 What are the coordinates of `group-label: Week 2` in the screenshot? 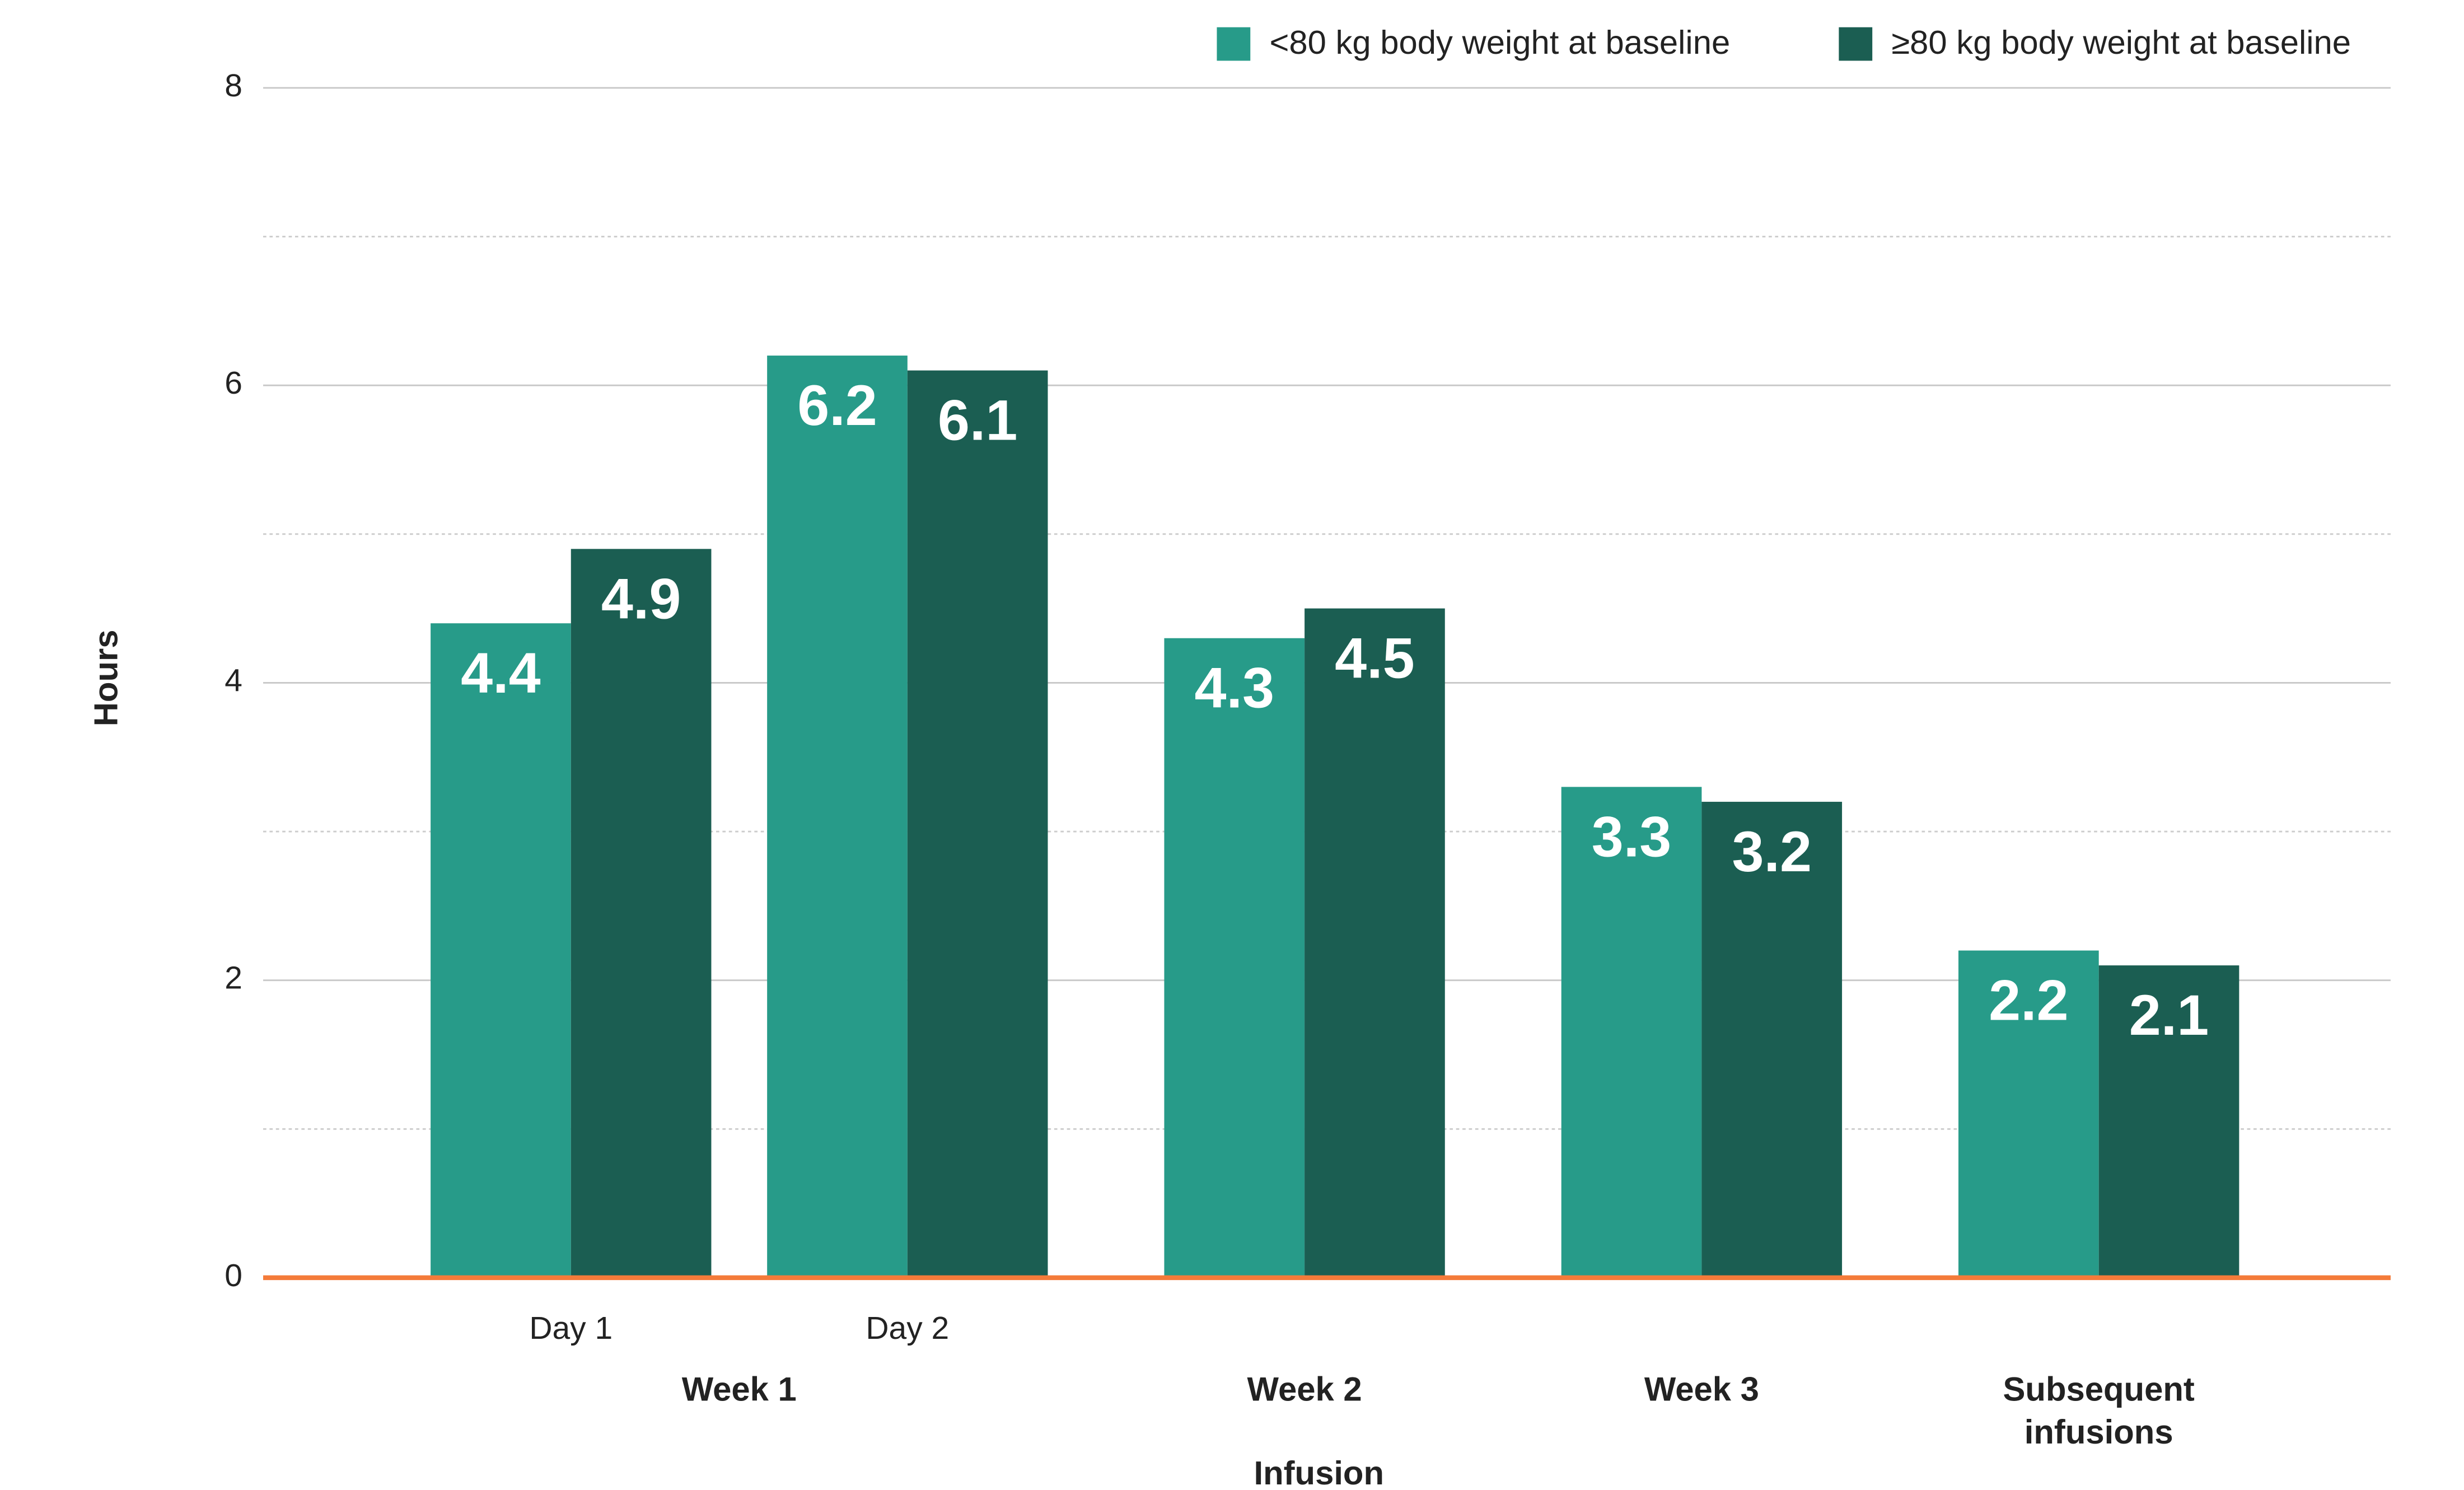 It's located at (1304, 1390).